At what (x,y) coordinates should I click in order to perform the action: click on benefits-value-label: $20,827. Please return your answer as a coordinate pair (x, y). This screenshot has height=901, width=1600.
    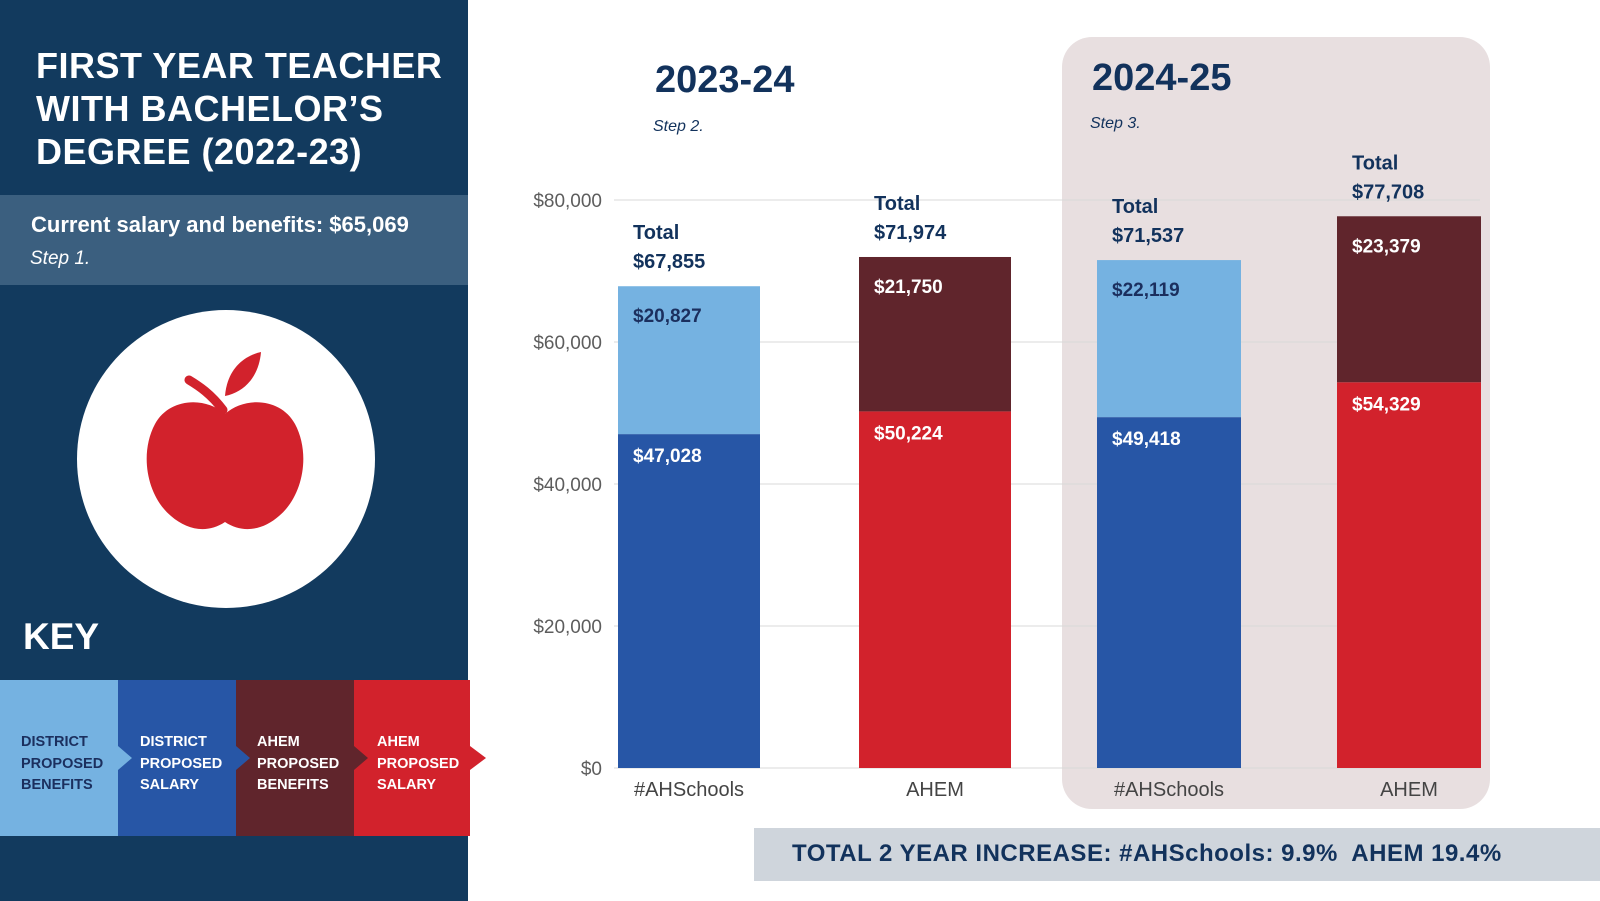
    Looking at the image, I should click on (667, 316).